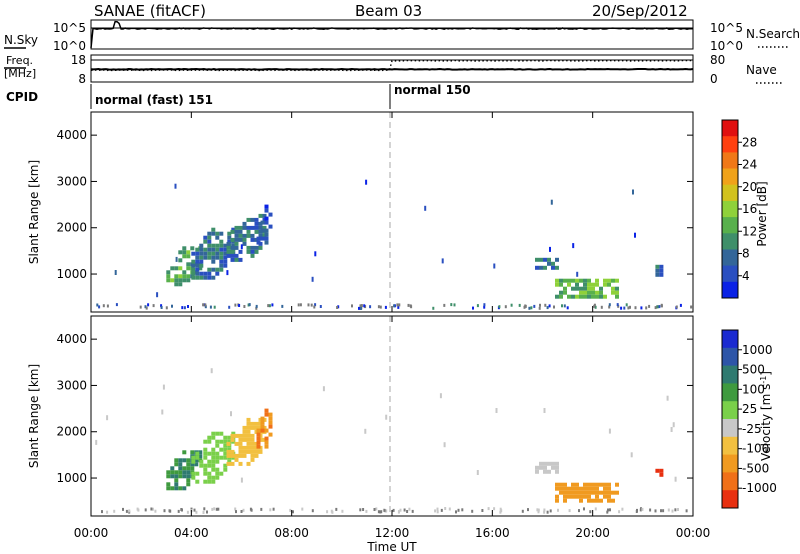  I want to click on nave-tick-top: 80, so click(717, 60).